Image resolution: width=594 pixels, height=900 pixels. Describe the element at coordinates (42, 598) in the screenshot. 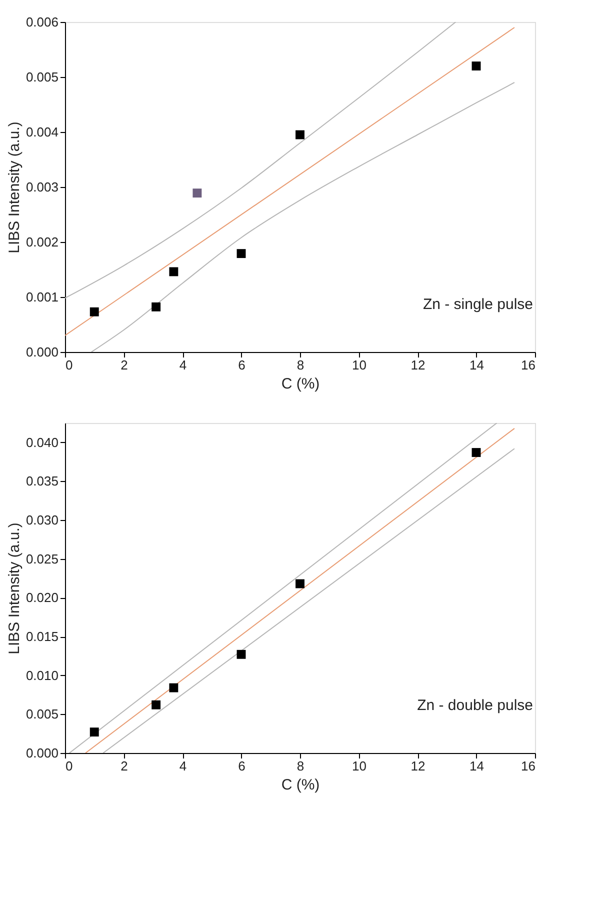

I see `y-tick-label: 0.020` at that location.